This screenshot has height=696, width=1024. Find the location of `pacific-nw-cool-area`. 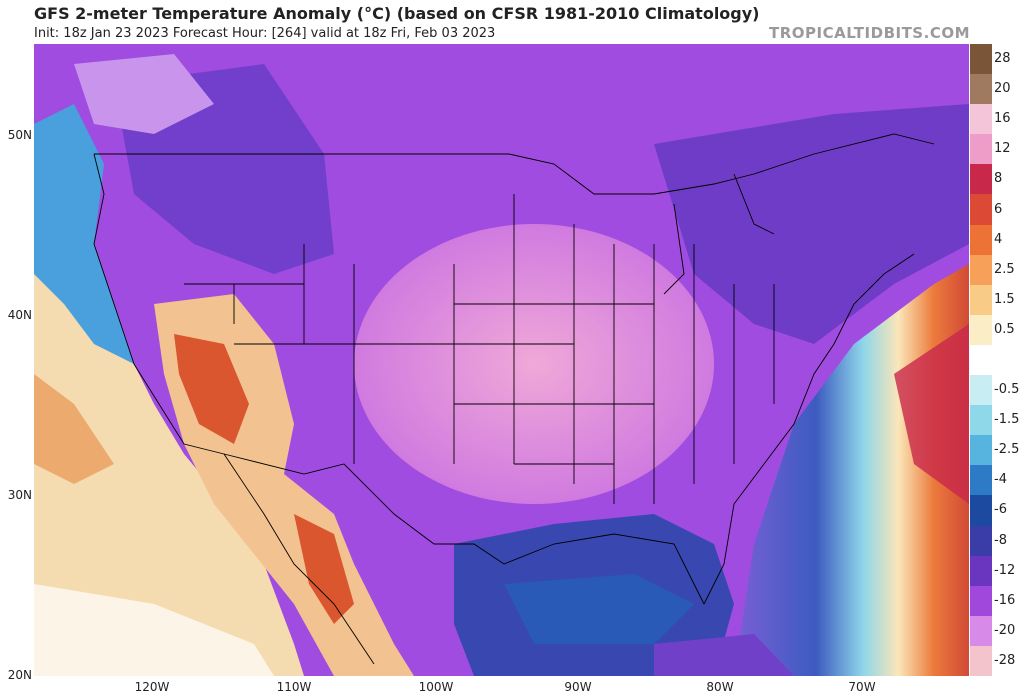

pacific-nw-cool-area is located at coordinates (84, 234).